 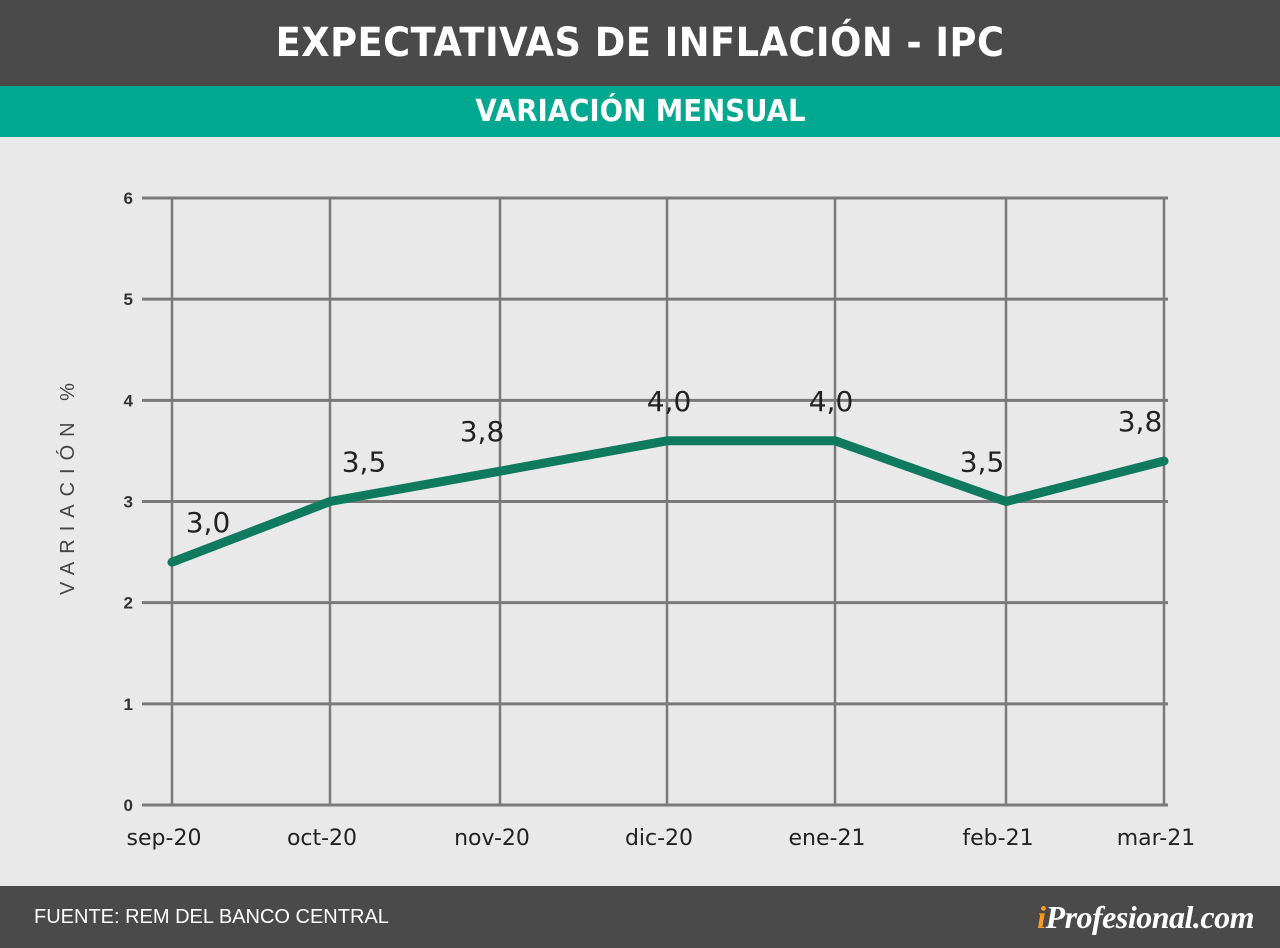 I want to click on y-tick-label: 1, so click(x=128, y=704).